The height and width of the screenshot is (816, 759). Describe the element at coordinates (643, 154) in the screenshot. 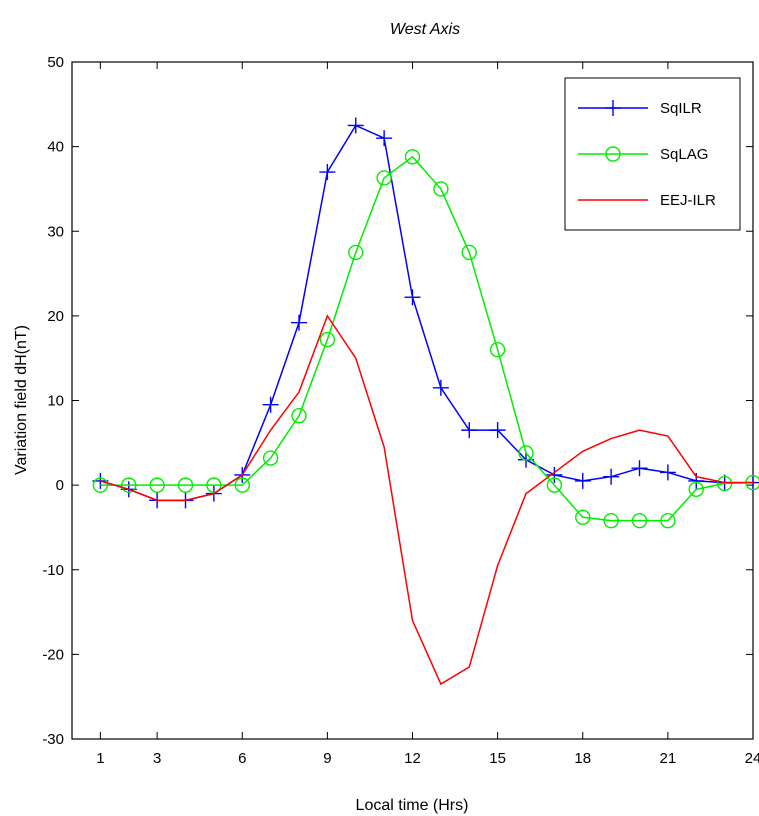

I see `legend-item: SqLAG` at that location.